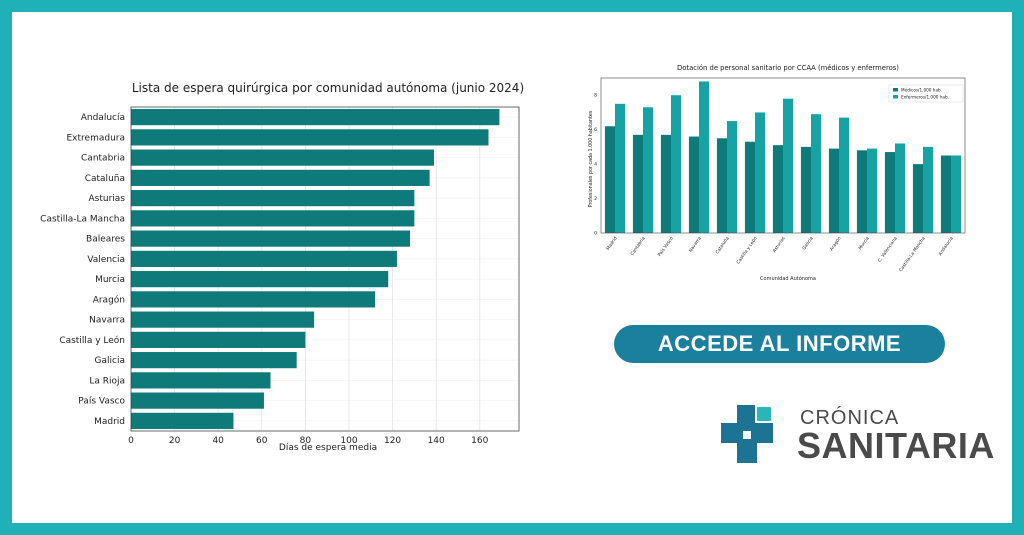 Image resolution: width=1024 pixels, height=535 pixels. I want to click on chart2-y-tick-label: 0, so click(595, 234).